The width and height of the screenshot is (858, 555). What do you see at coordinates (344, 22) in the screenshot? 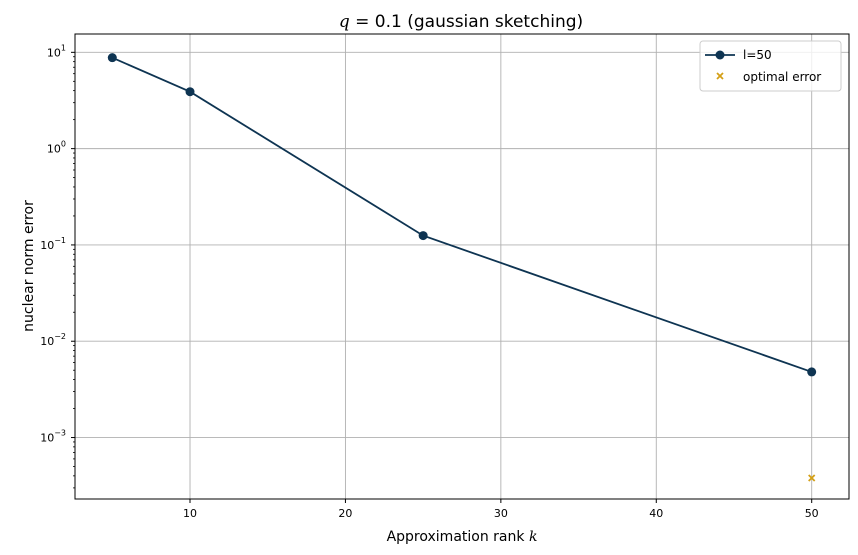
I see `title-variable: q` at bounding box center [344, 22].